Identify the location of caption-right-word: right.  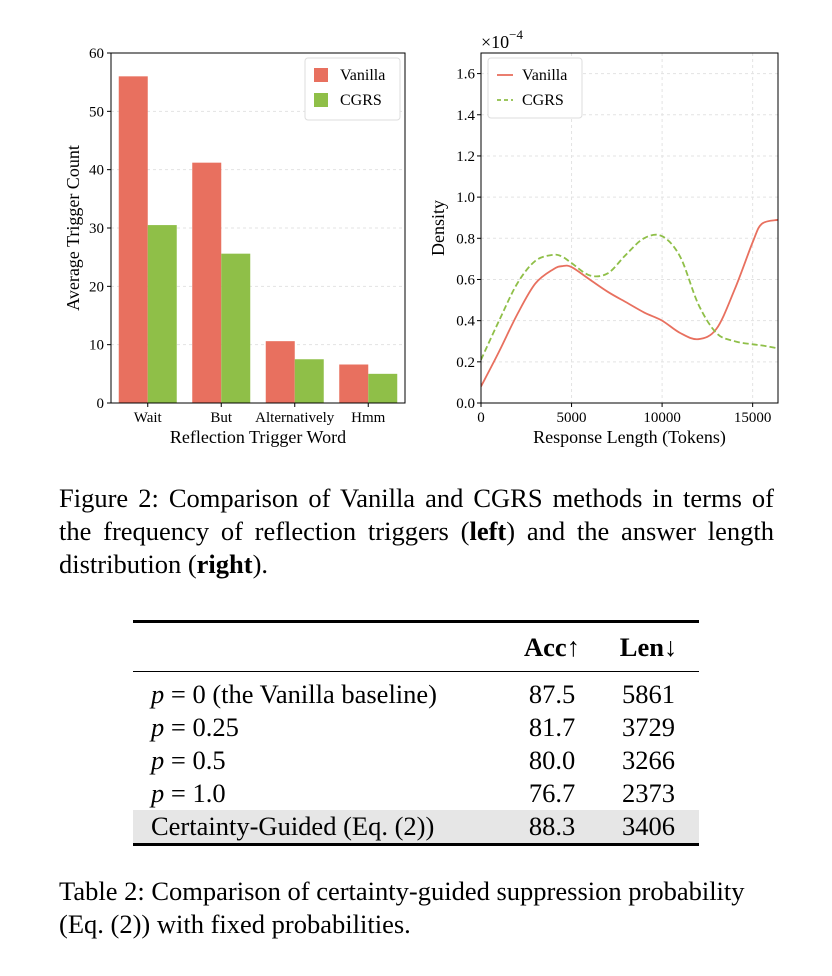
(224, 564).